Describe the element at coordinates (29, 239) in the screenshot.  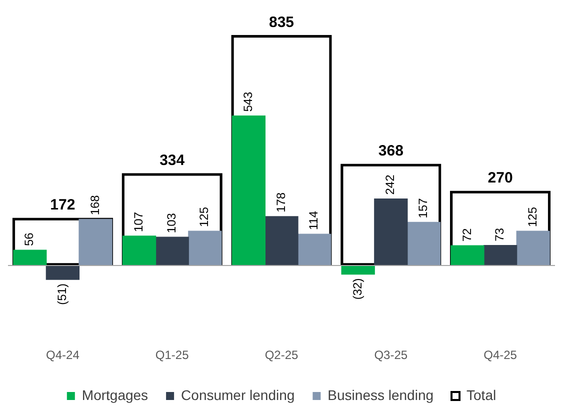
I see `data-label: 56` at that location.